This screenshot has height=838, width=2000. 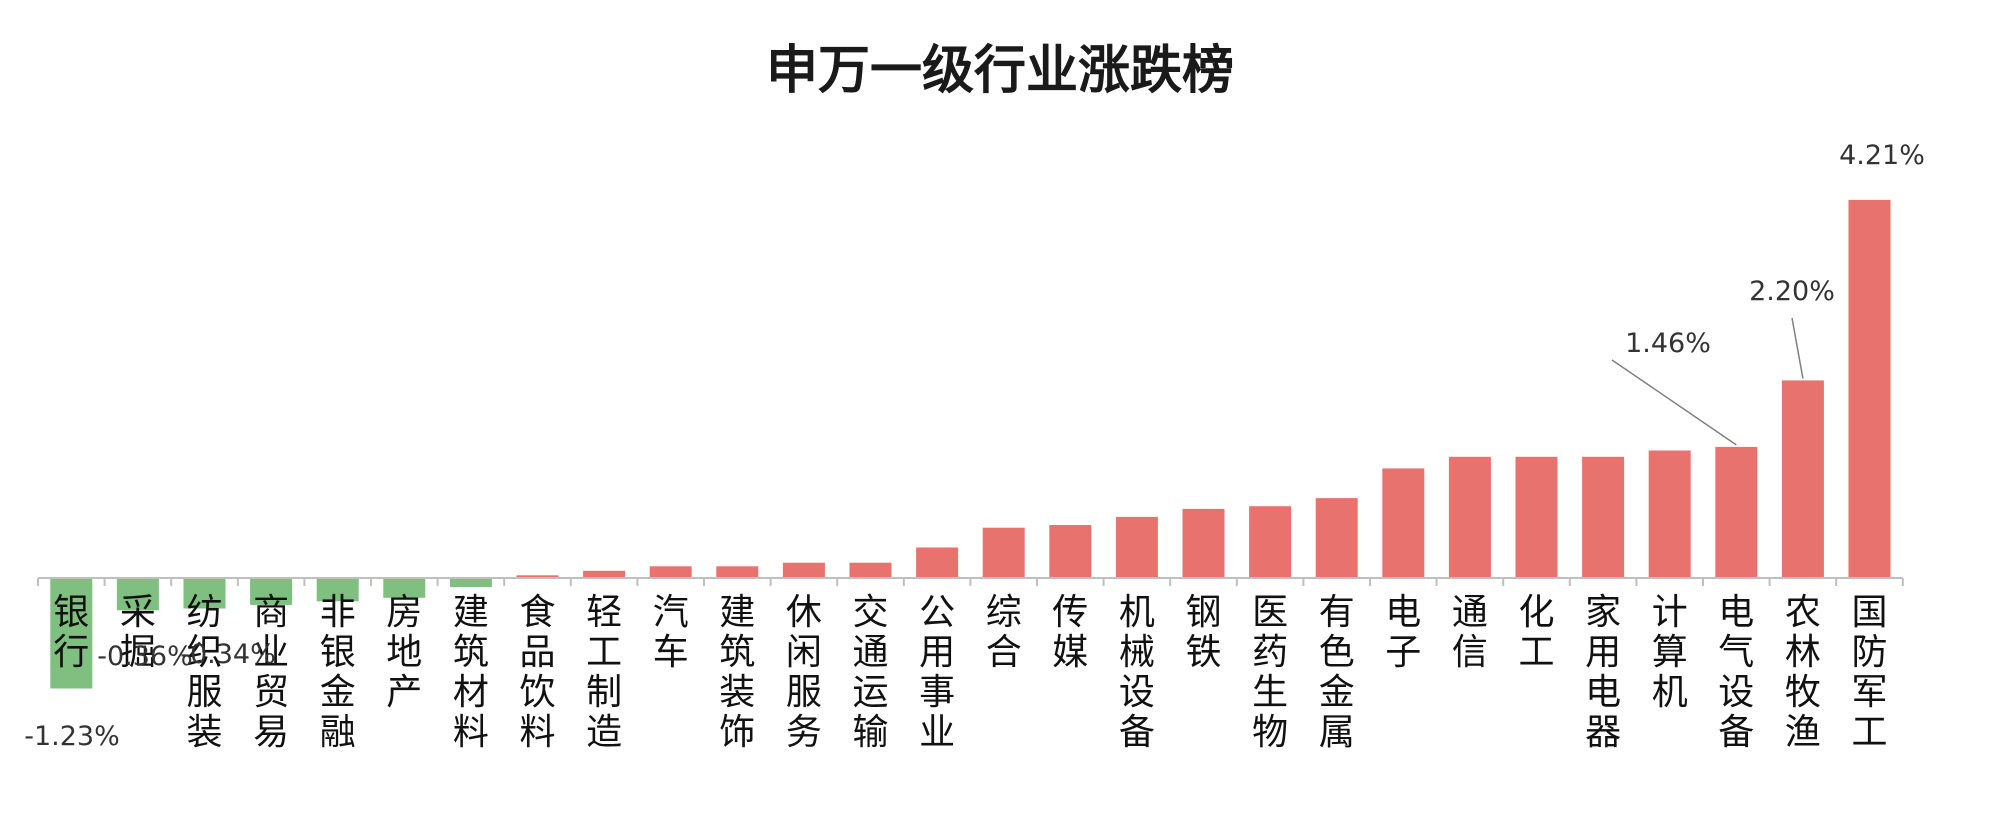 I want to click on category-label: 食品饮料, so click(x=537, y=672).